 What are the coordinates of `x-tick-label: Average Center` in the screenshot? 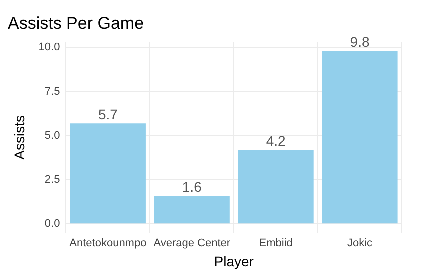 It's located at (192, 244).